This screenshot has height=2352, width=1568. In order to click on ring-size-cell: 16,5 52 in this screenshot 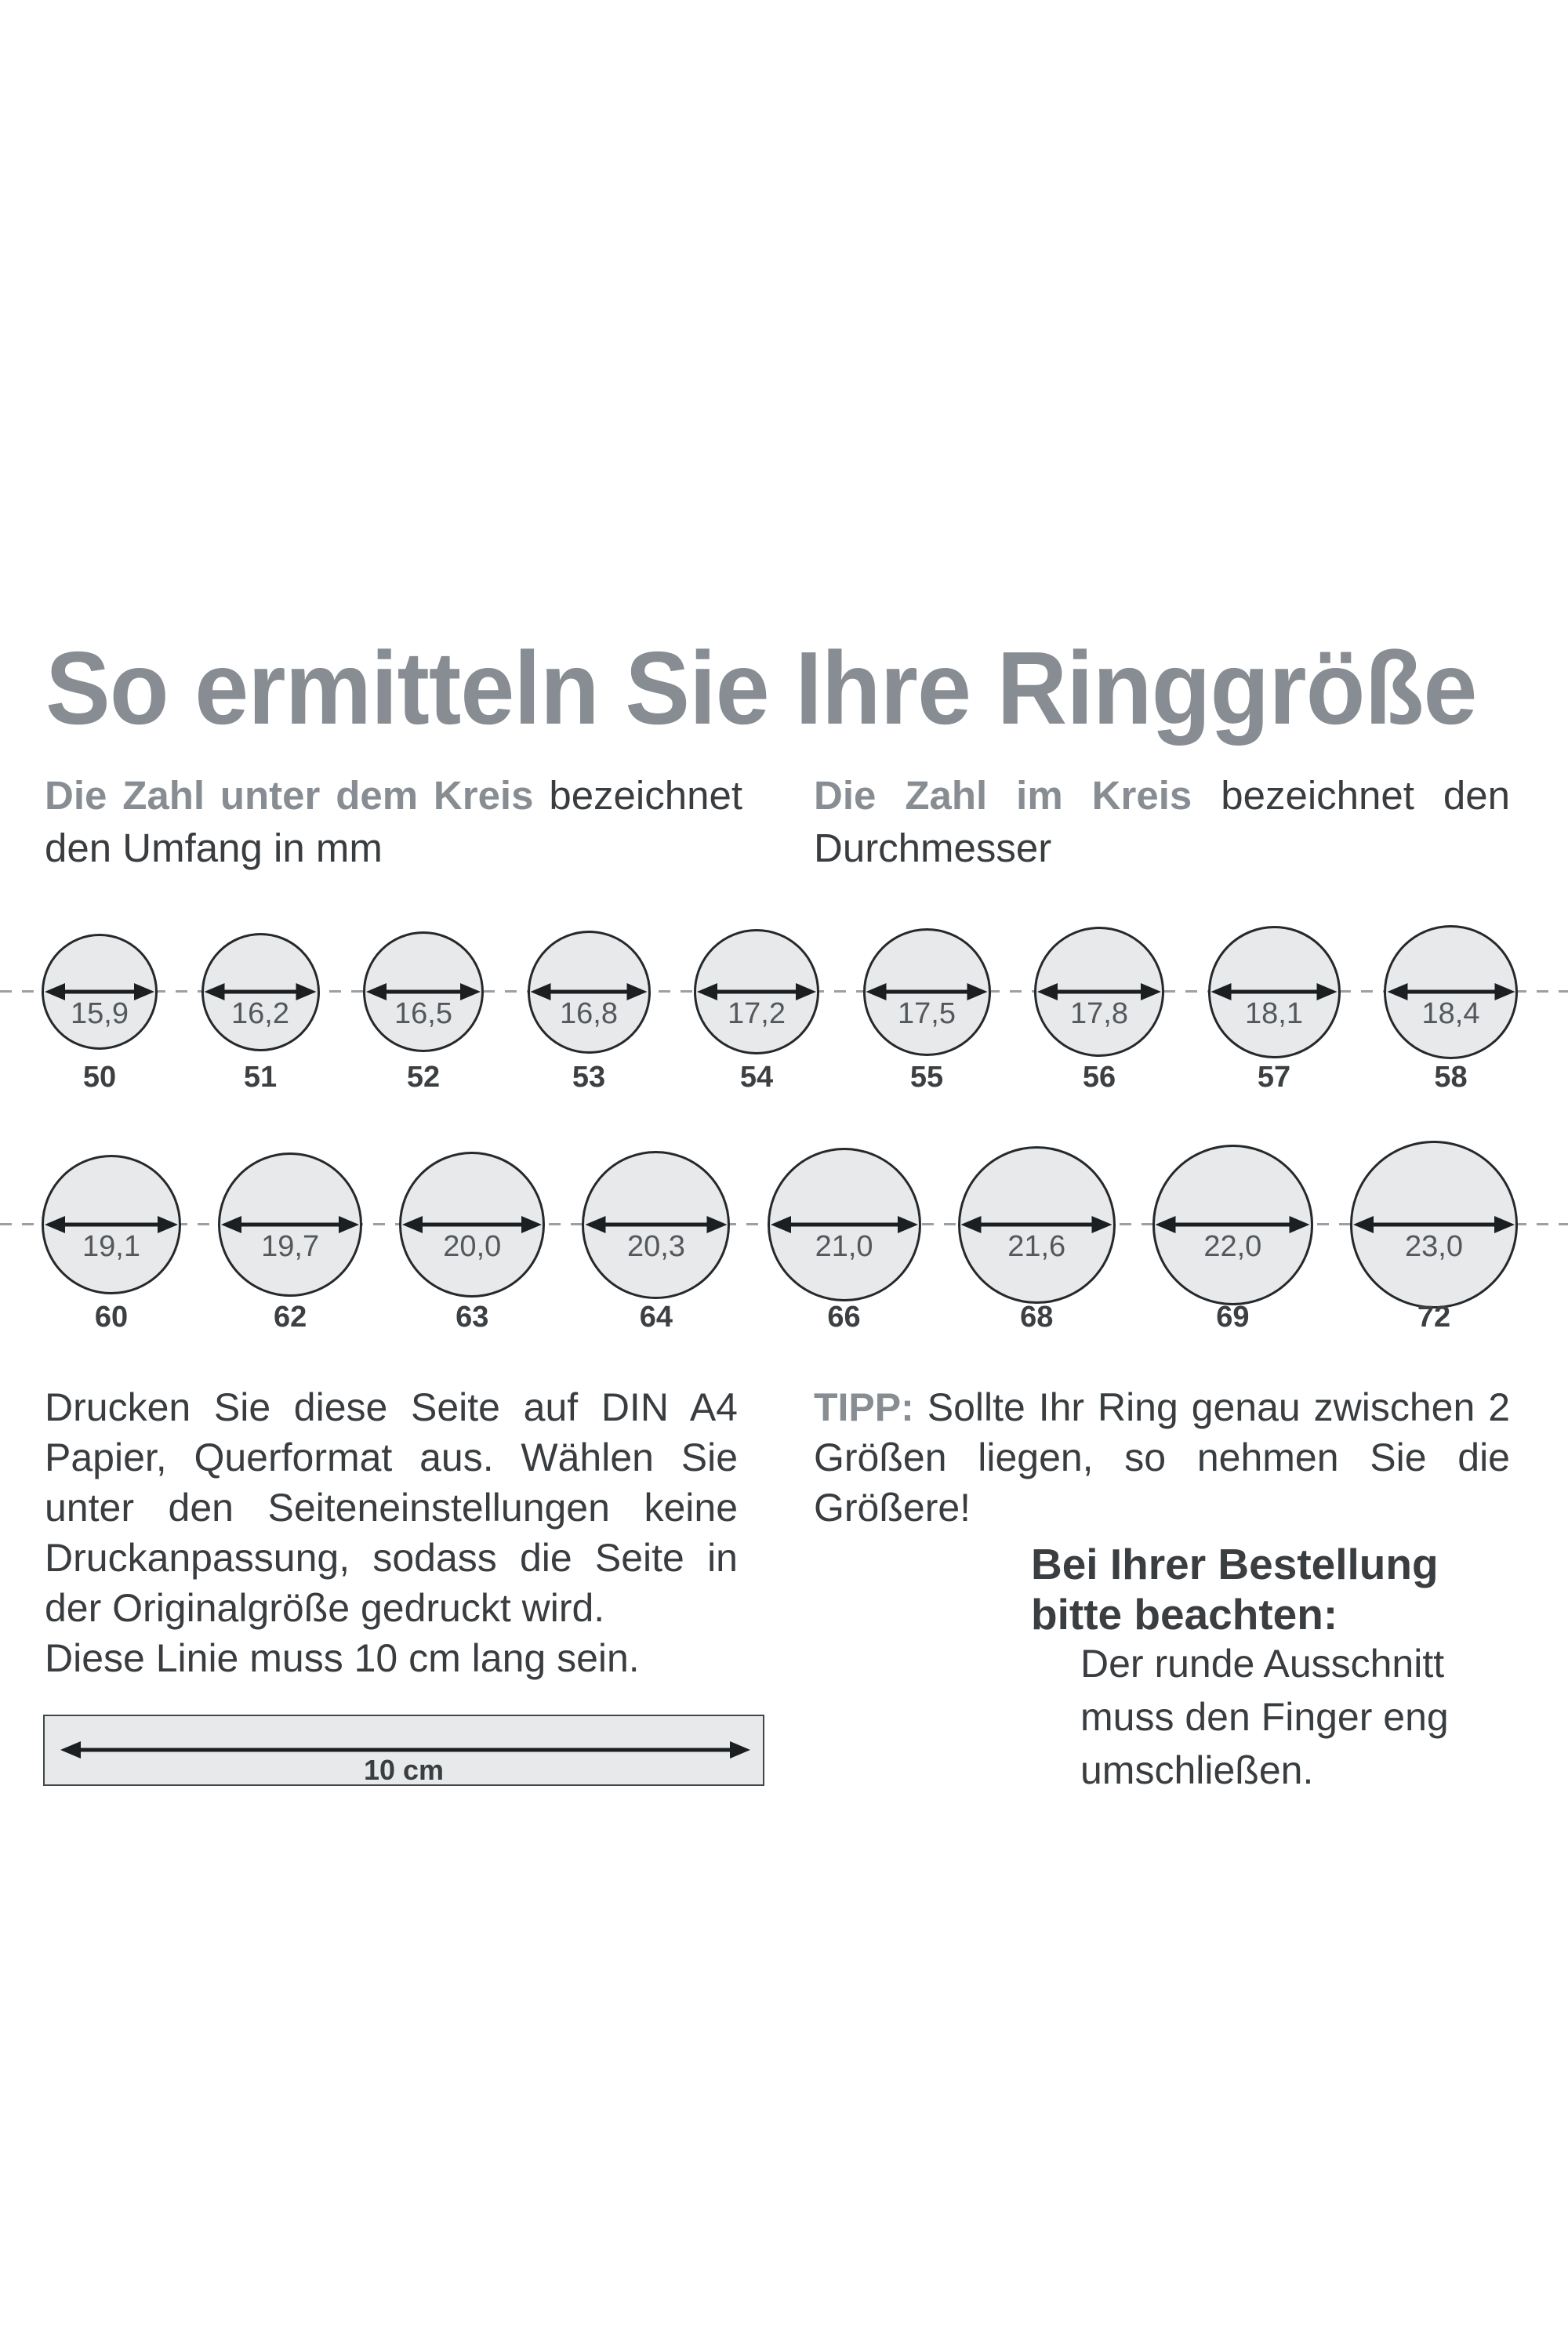, I will do `click(424, 1008)`.